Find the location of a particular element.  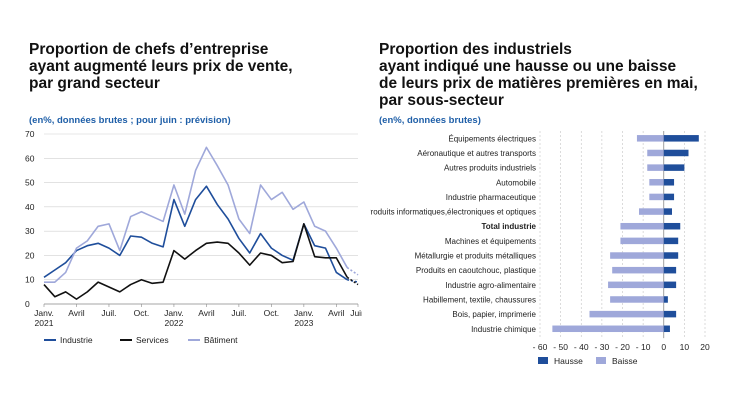

category-label: Habillement, textile, chaussures is located at coordinates (479, 299).